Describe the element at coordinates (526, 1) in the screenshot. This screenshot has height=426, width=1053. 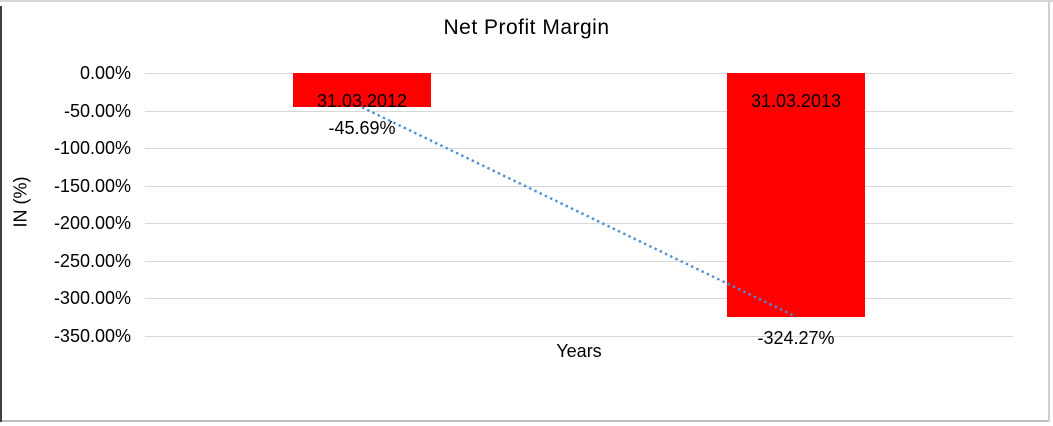
I see `frame-border-top` at that location.